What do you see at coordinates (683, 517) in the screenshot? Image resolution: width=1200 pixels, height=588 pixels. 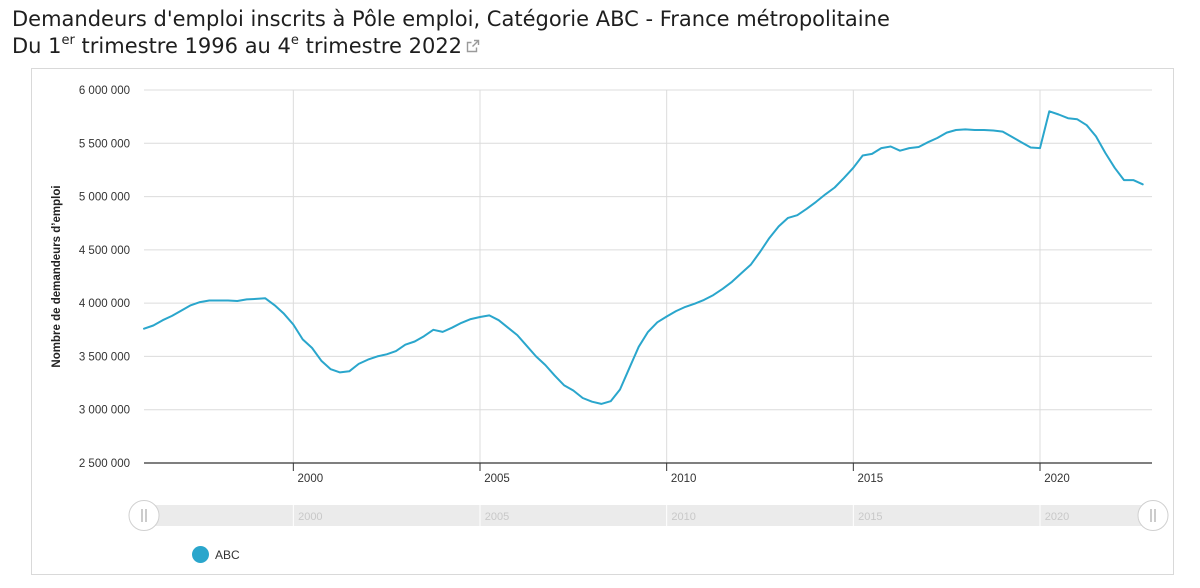 I see `navigator-label: 2010` at bounding box center [683, 517].